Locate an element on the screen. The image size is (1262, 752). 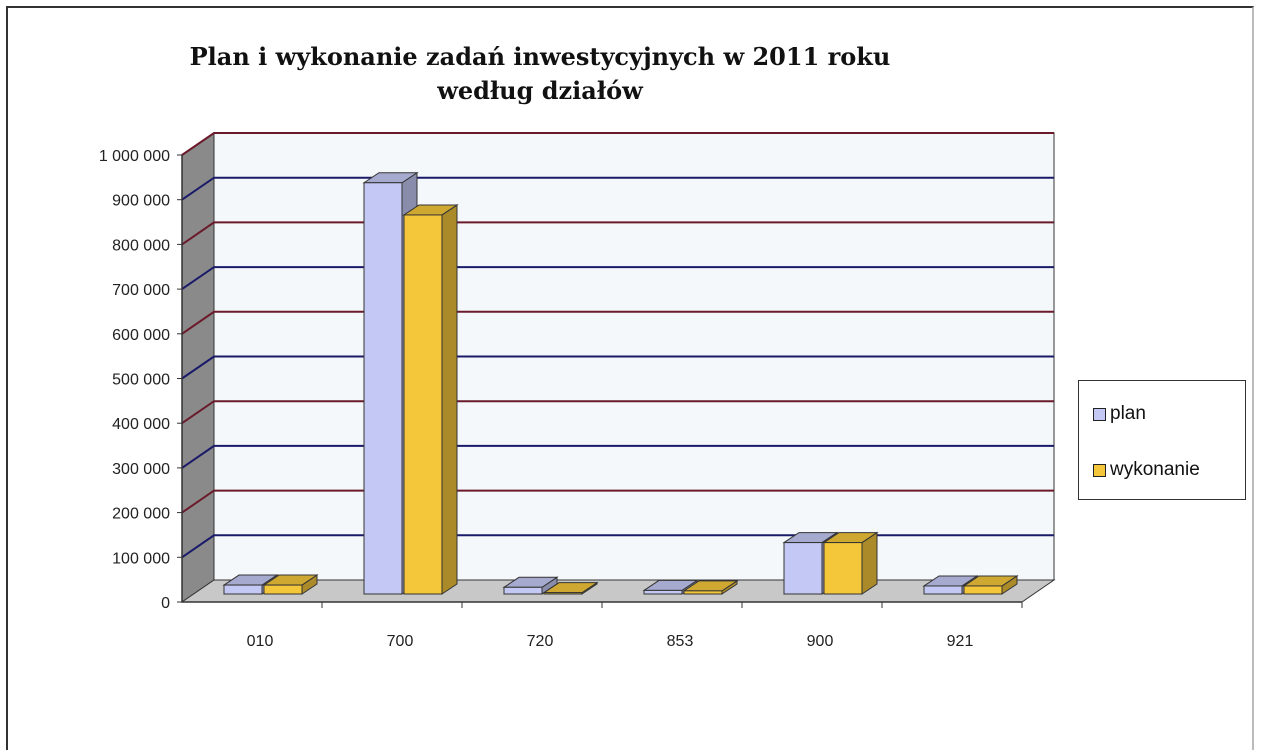
legend-swatch-plan is located at coordinates (1099, 414).